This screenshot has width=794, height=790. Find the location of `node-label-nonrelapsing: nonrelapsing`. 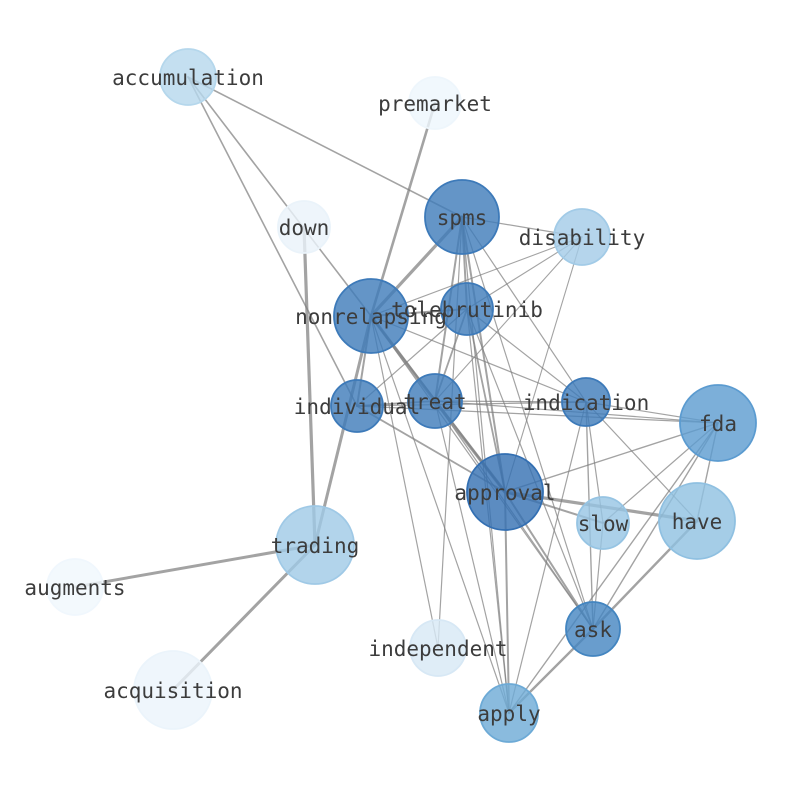

node-label-nonrelapsing: nonrelapsing is located at coordinates (371, 317).